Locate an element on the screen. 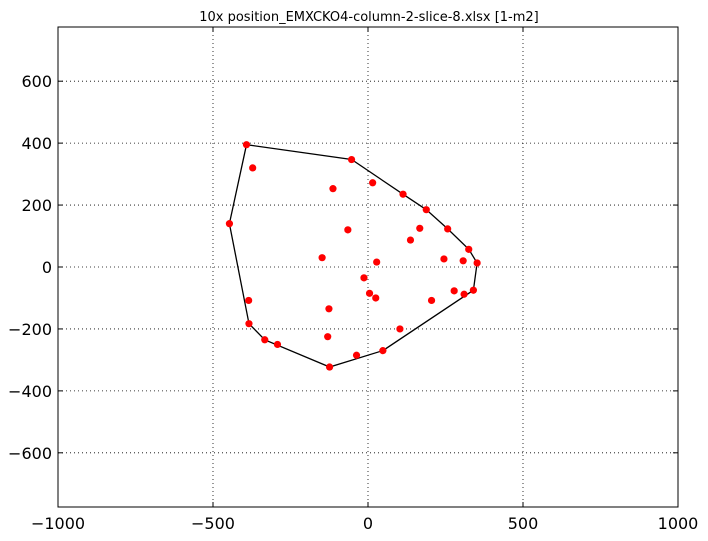 This screenshot has width=708, height=541. x-tick-labels: −1000 −500 0 500 1000 is located at coordinates (364, 523).